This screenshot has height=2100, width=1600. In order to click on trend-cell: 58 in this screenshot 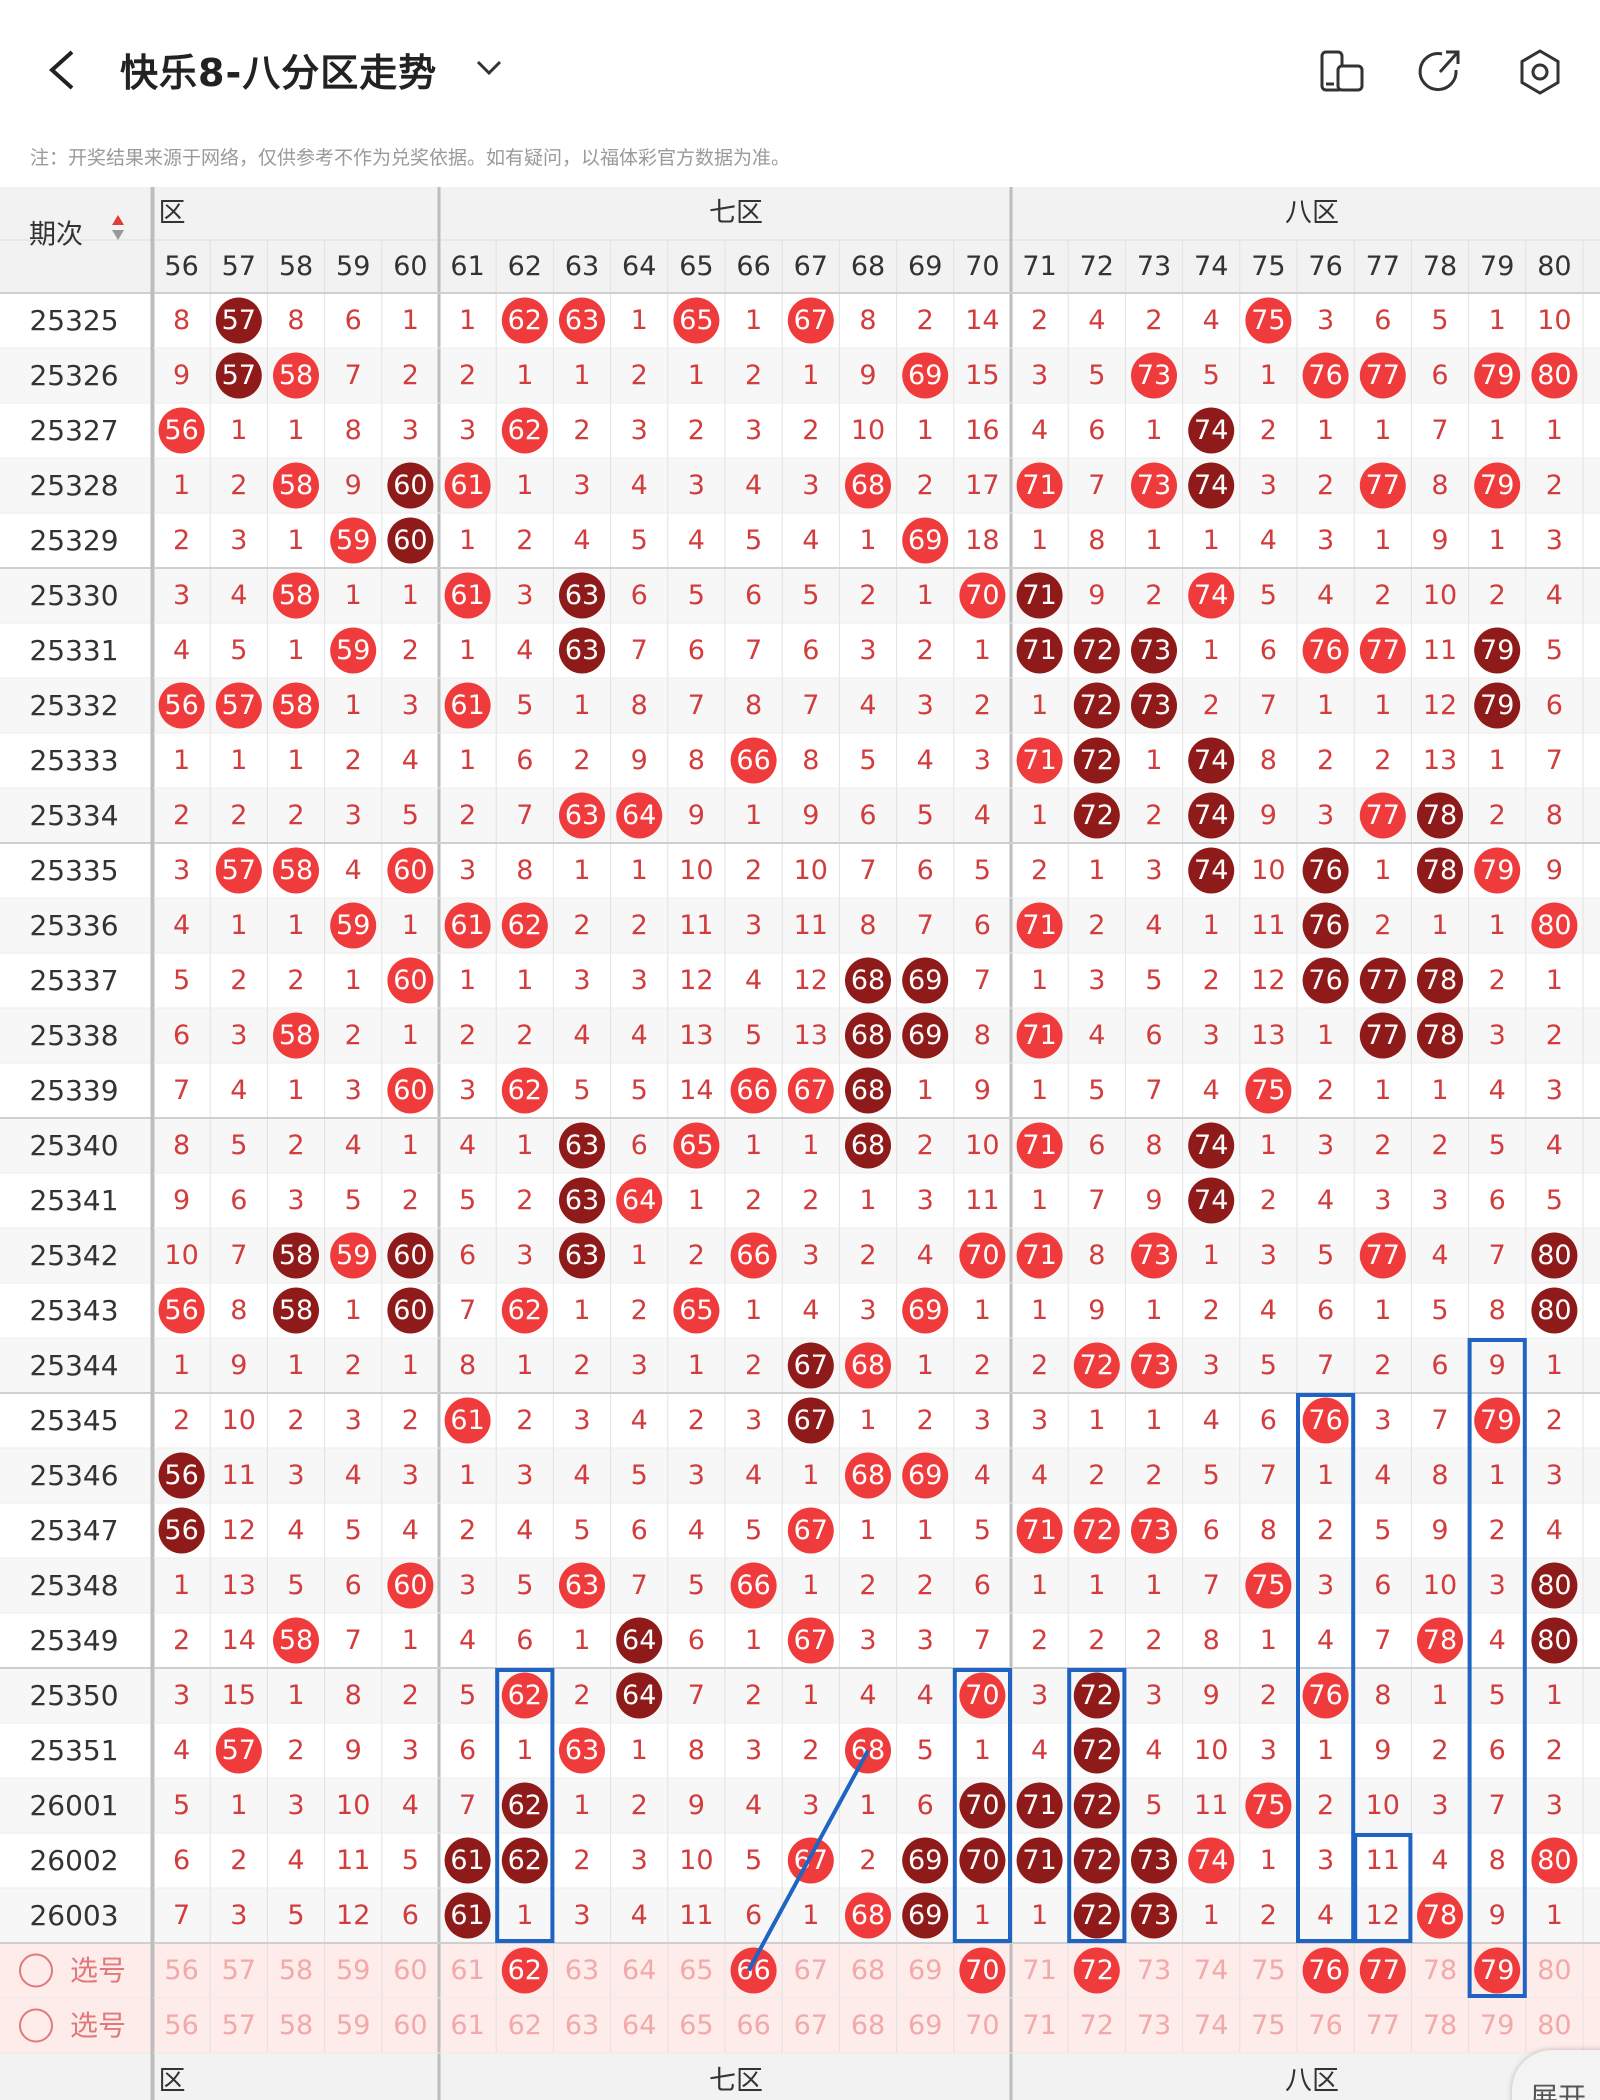, I will do `click(296, 595)`.